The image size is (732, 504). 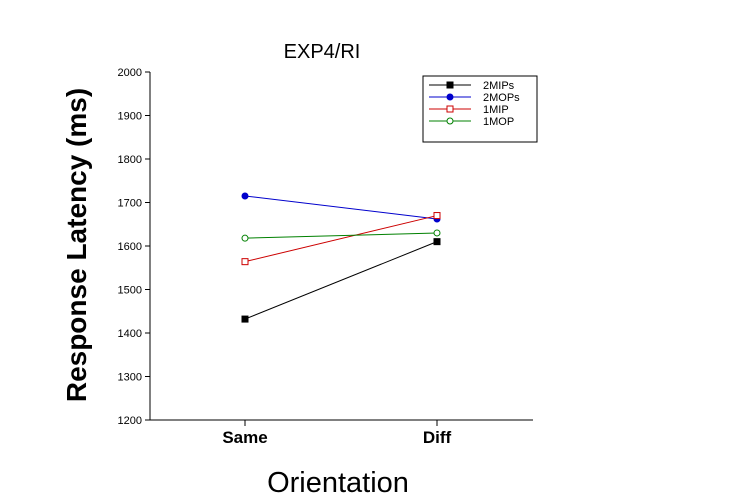 I want to click on y-tick-label: 1600, so click(x=130, y=247).